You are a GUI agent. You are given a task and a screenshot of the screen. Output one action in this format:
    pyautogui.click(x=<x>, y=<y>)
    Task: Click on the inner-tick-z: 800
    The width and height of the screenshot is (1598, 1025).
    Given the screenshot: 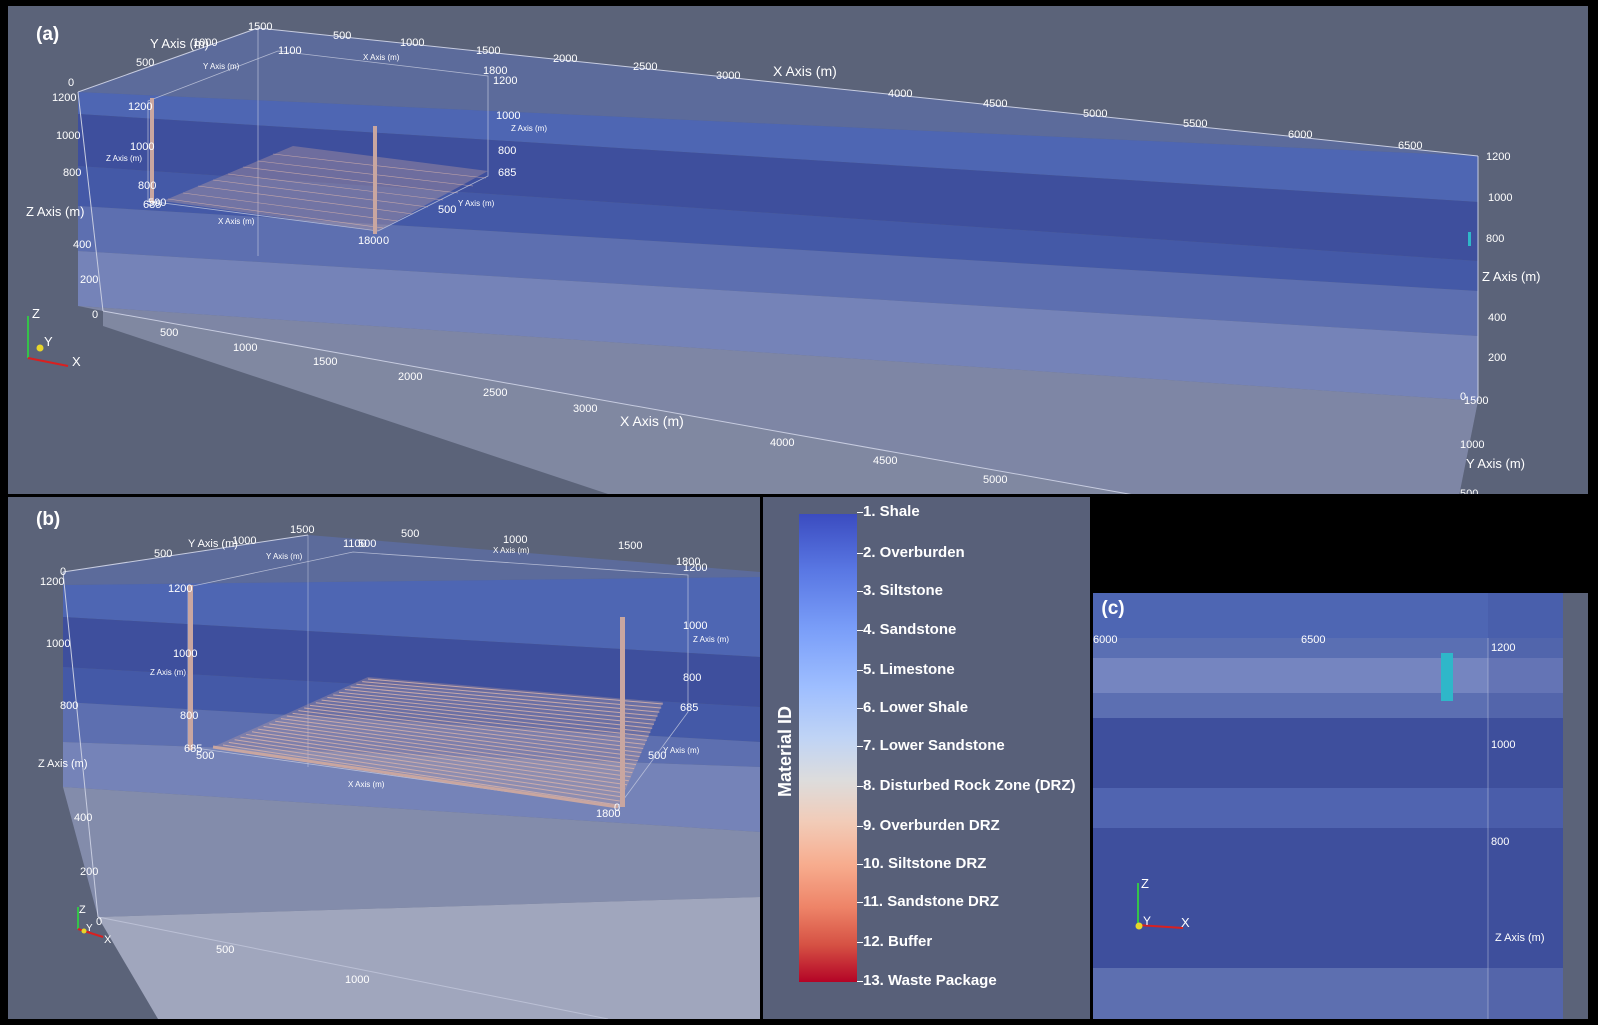 What is the action you would take?
    pyautogui.click(x=147, y=186)
    